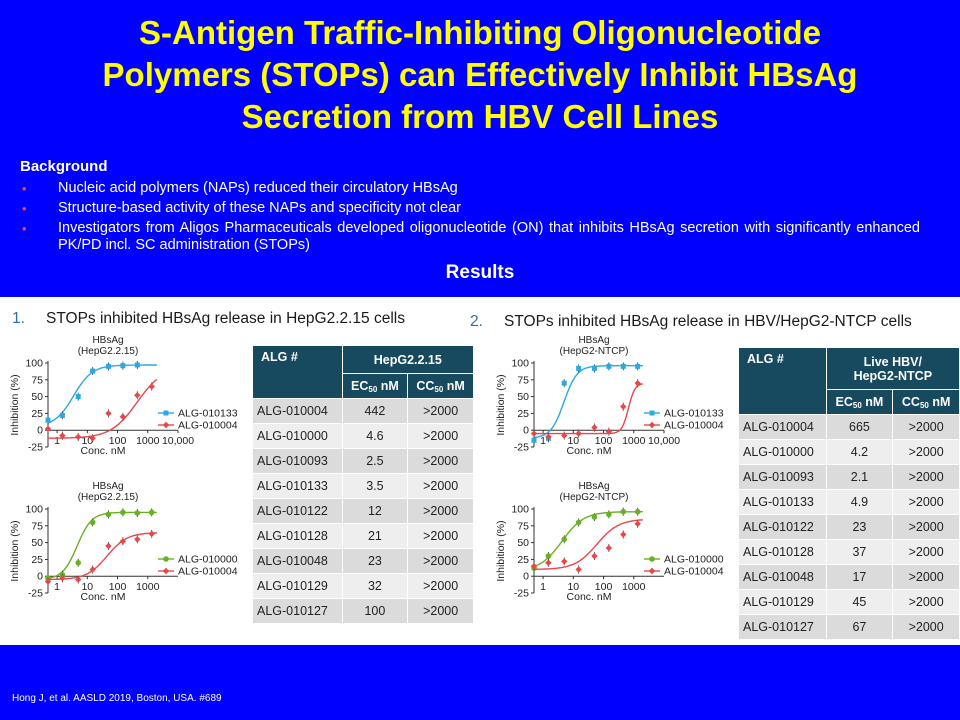 This screenshot has height=720, width=960. Describe the element at coordinates (480, 272) in the screenshot. I see `results-heading: Results` at that location.